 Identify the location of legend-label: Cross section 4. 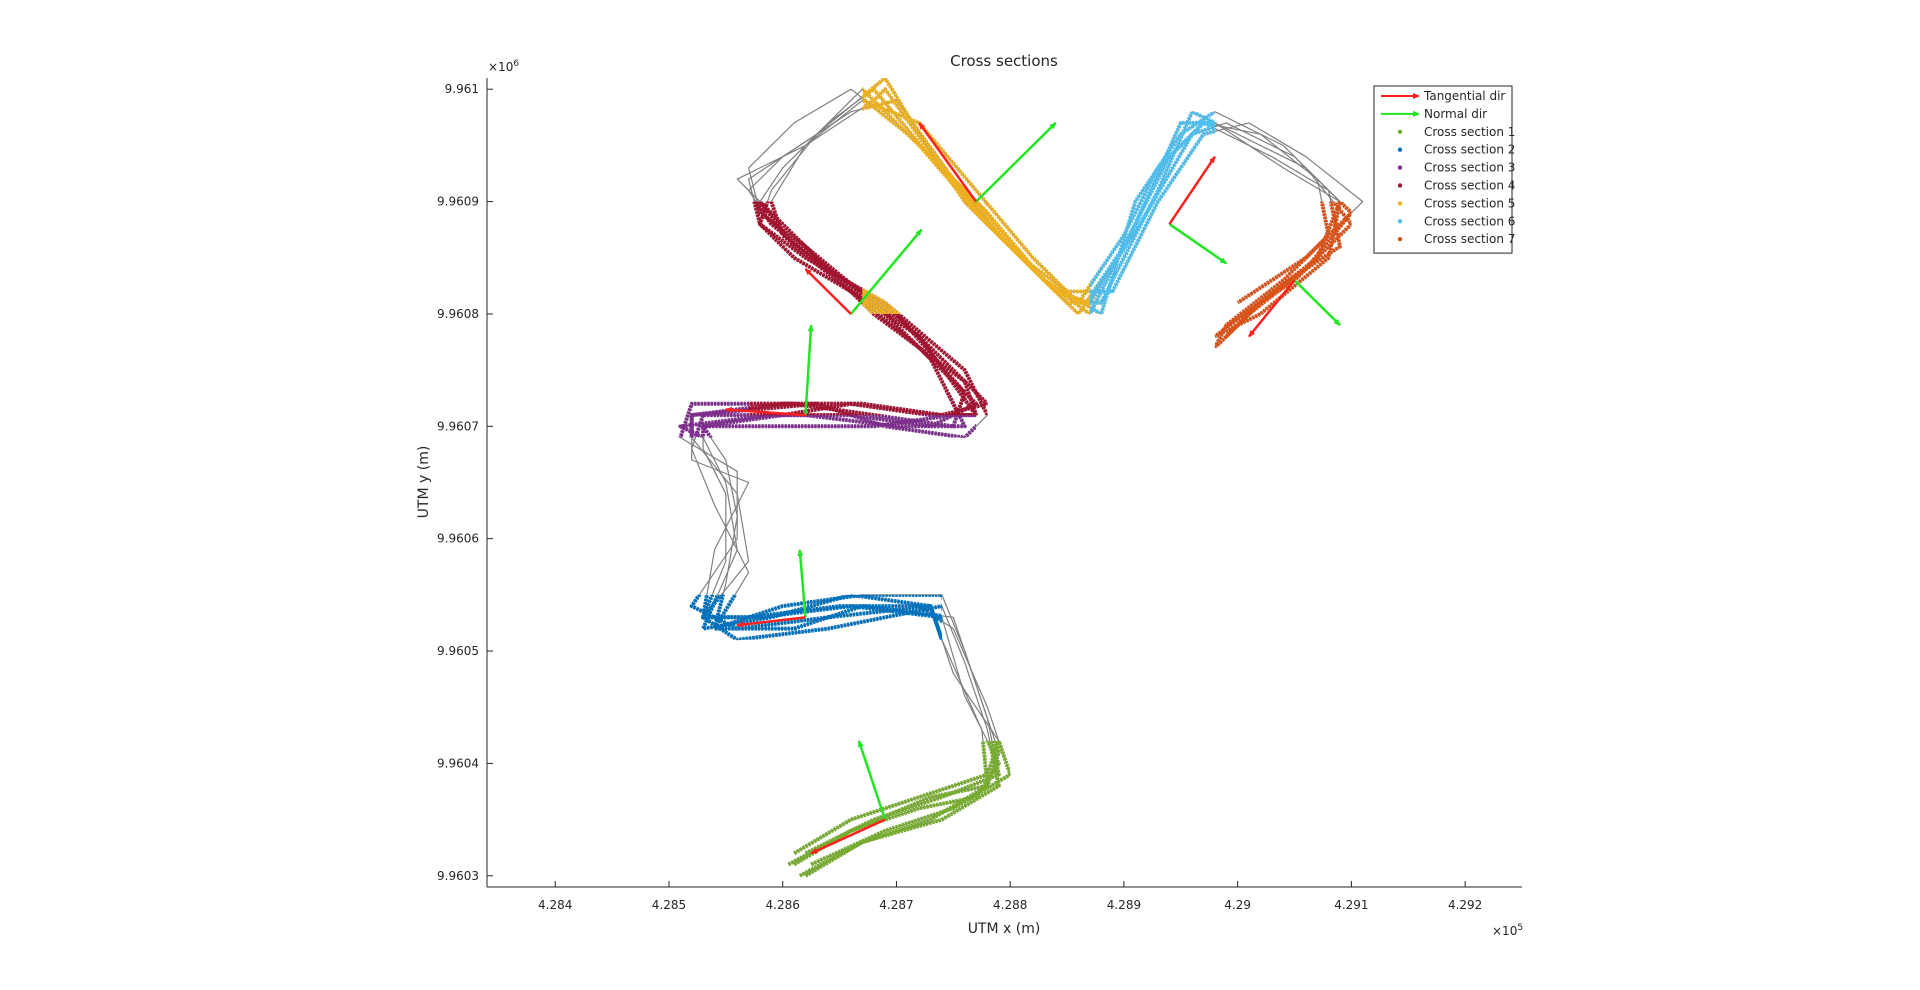
(1469, 186).